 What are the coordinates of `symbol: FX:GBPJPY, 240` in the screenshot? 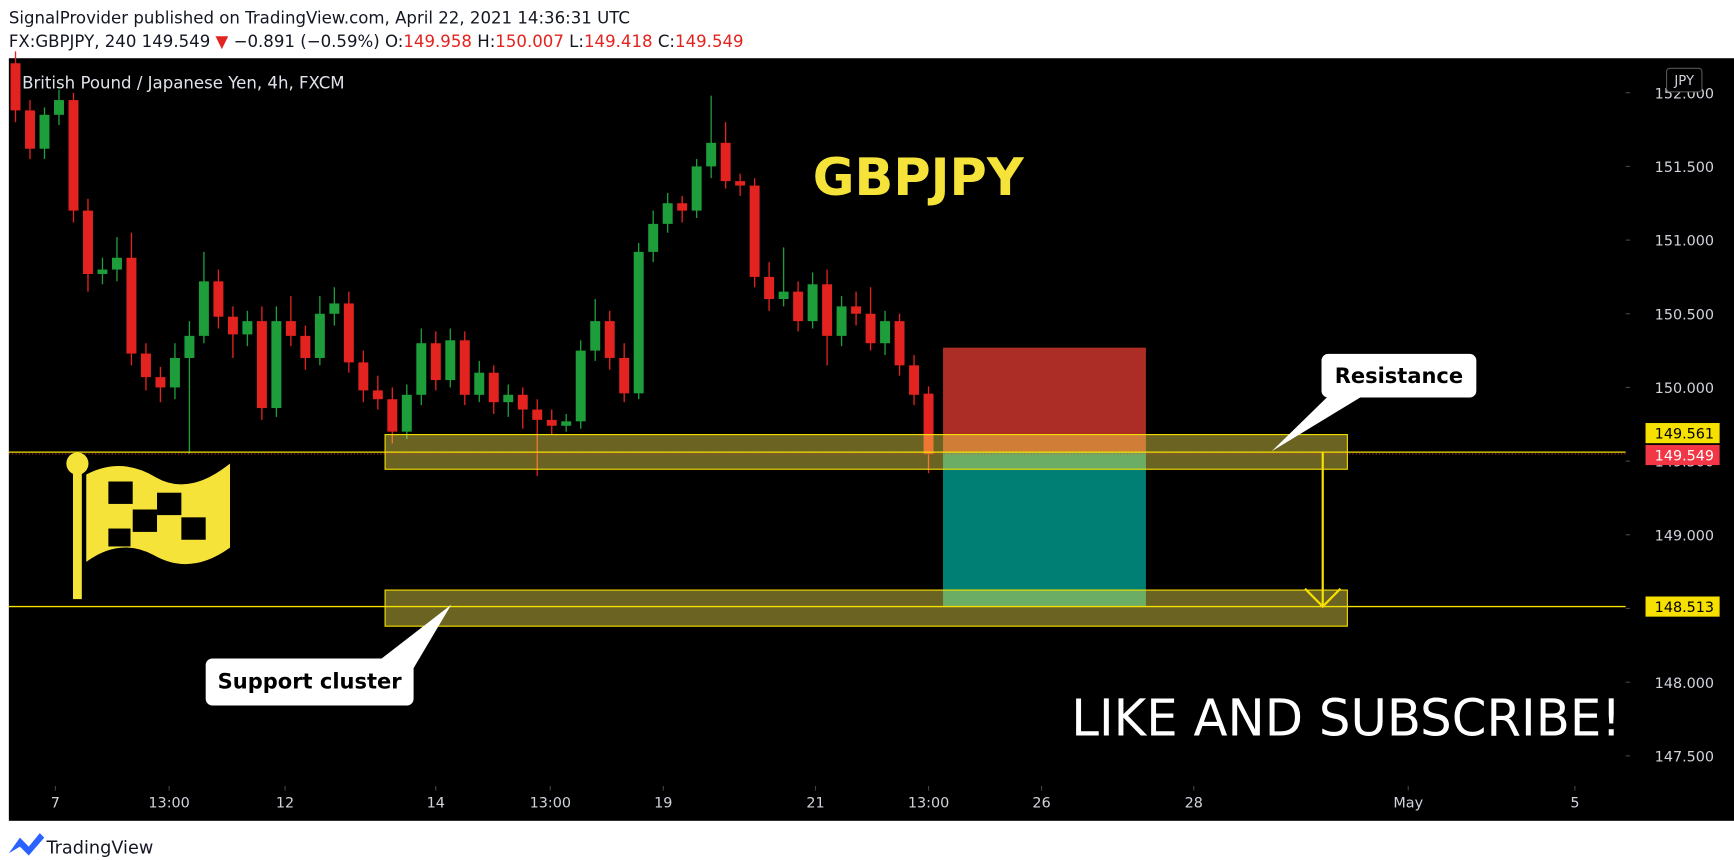 It's located at (73, 41).